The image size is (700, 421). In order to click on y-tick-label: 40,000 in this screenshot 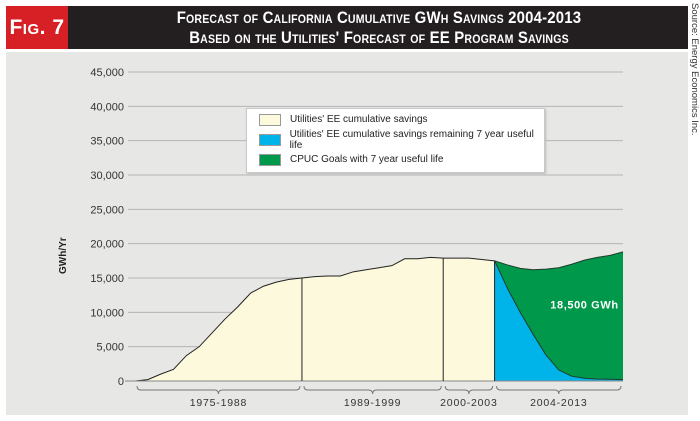, I will do `click(107, 107)`.